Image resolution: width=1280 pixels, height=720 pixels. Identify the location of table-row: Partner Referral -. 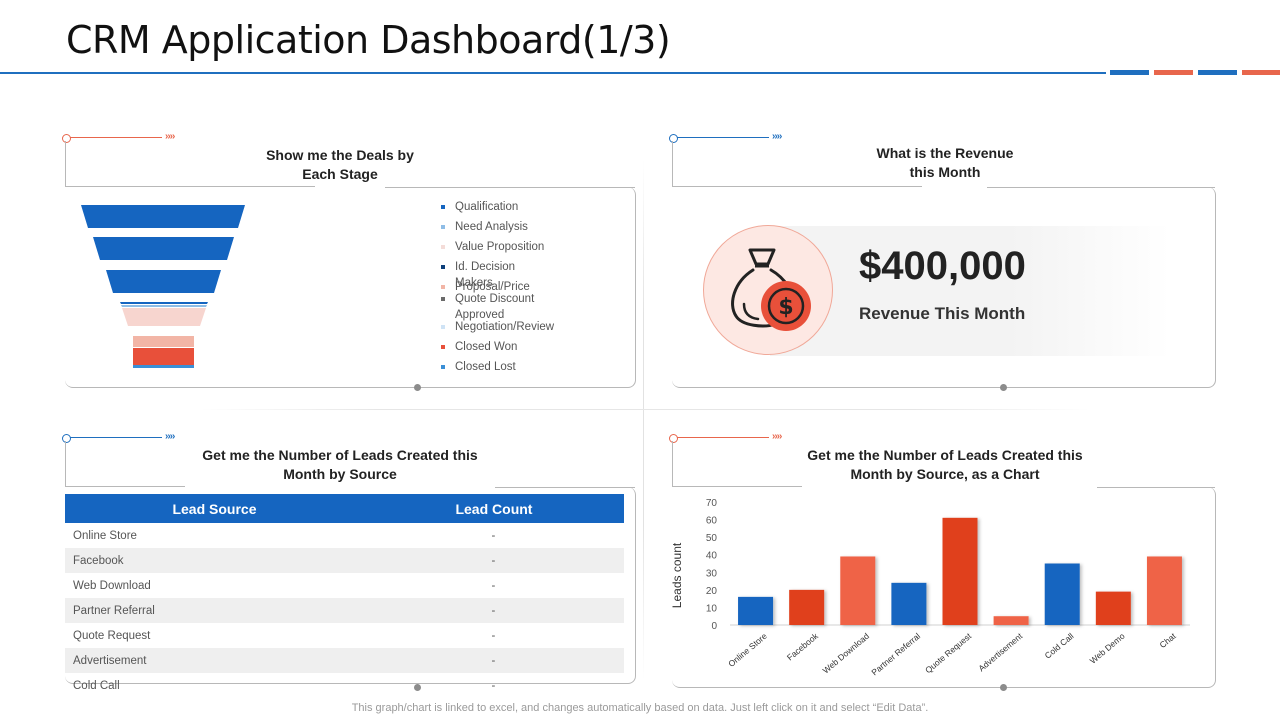
(344, 610).